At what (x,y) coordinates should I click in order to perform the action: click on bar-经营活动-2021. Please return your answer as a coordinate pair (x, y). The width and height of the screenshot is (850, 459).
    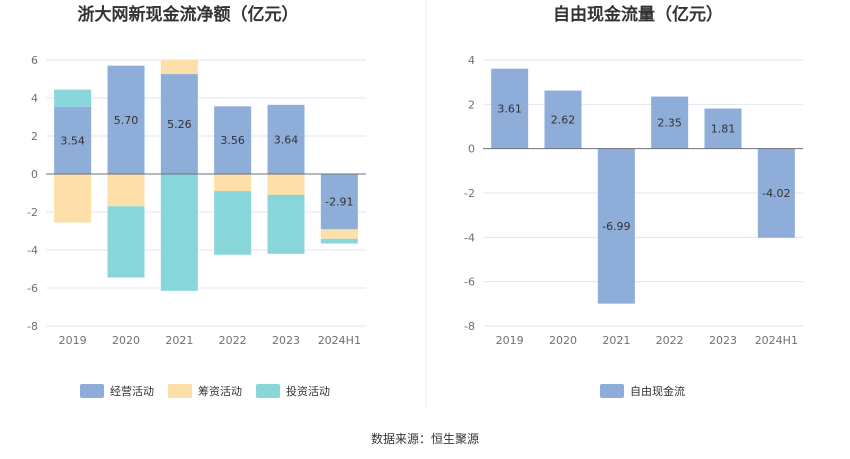
    Looking at the image, I should click on (179, 124).